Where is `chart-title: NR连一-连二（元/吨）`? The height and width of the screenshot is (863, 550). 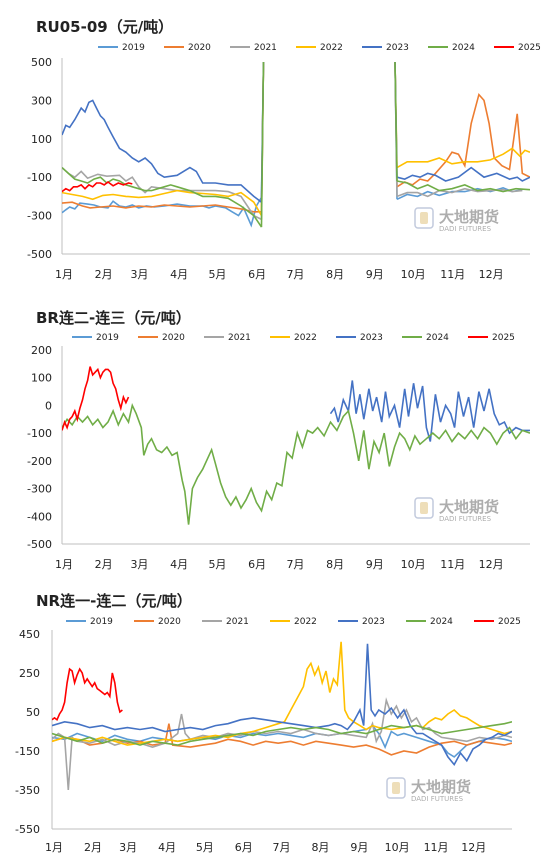 chart-title: NR连一-连二（元/吨） is located at coordinates (114, 601).